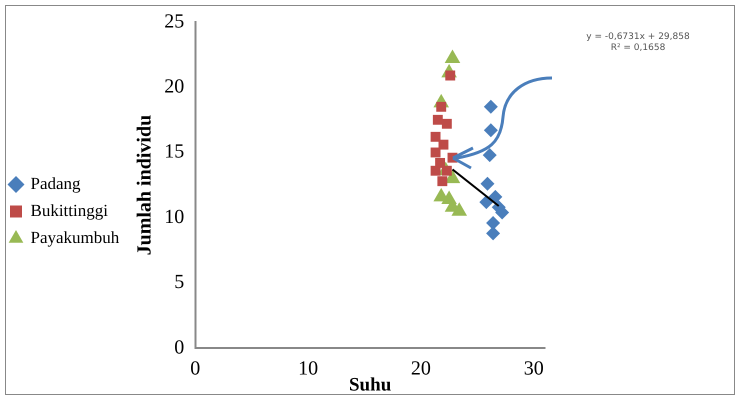 This screenshot has width=740, height=401. What do you see at coordinates (420, 368) in the screenshot?
I see `x-tick-label: 20` at bounding box center [420, 368].